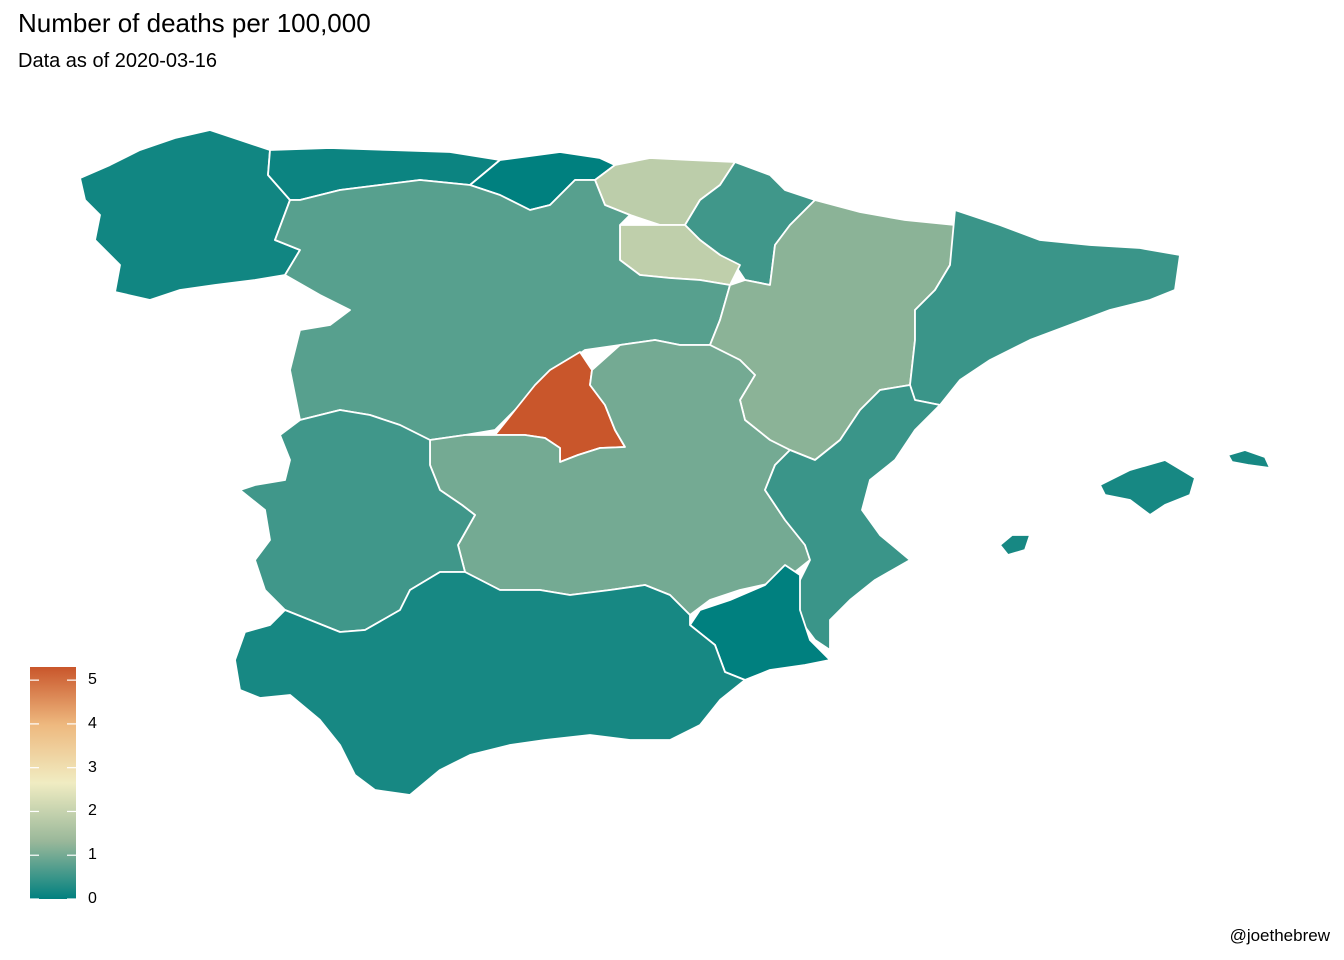  I want to click on legend-tick-label: 3, so click(92, 767).